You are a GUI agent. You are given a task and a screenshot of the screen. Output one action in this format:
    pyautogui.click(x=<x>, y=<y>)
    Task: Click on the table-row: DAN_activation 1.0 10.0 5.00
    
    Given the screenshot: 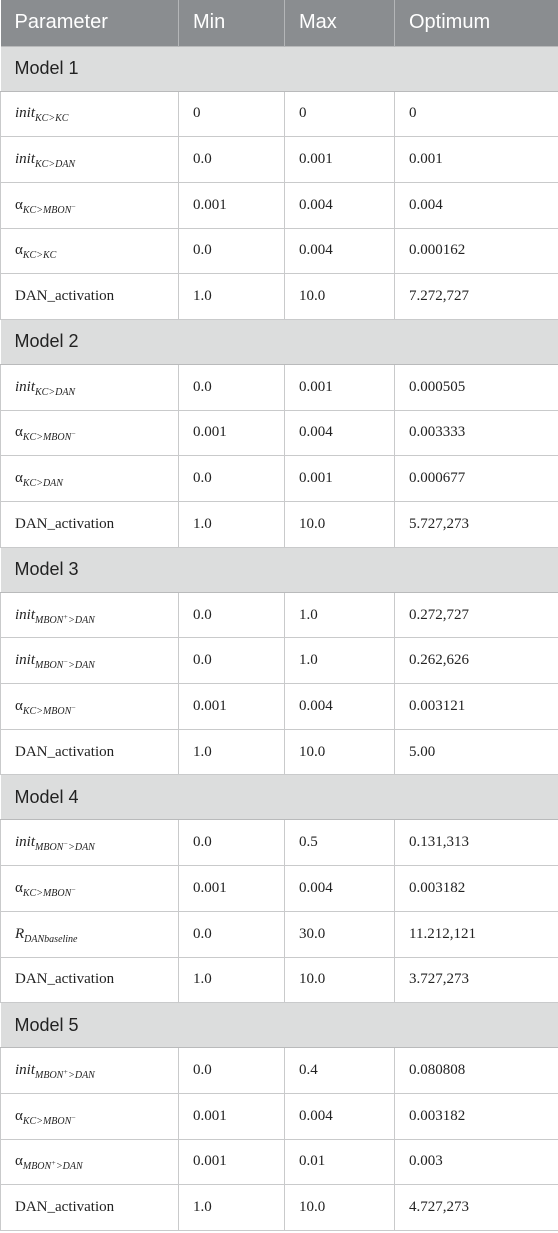 What is the action you would take?
    pyautogui.click(x=279, y=752)
    